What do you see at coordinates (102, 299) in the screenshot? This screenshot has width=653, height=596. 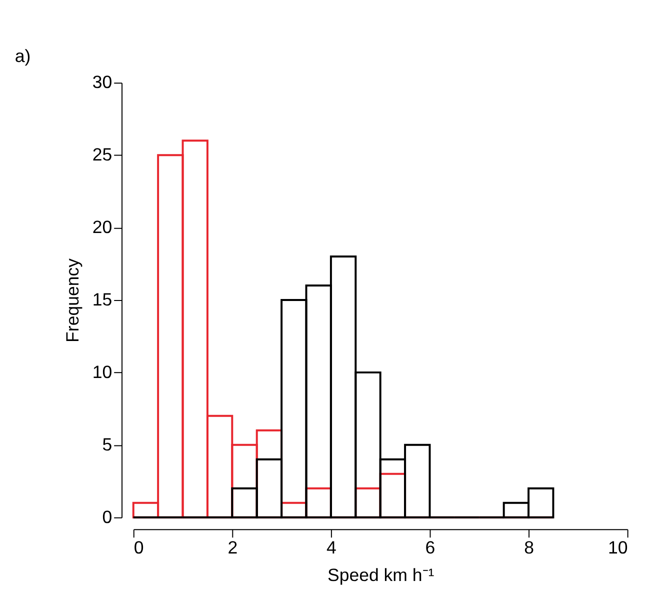 I see `y-tick-label: 15` at bounding box center [102, 299].